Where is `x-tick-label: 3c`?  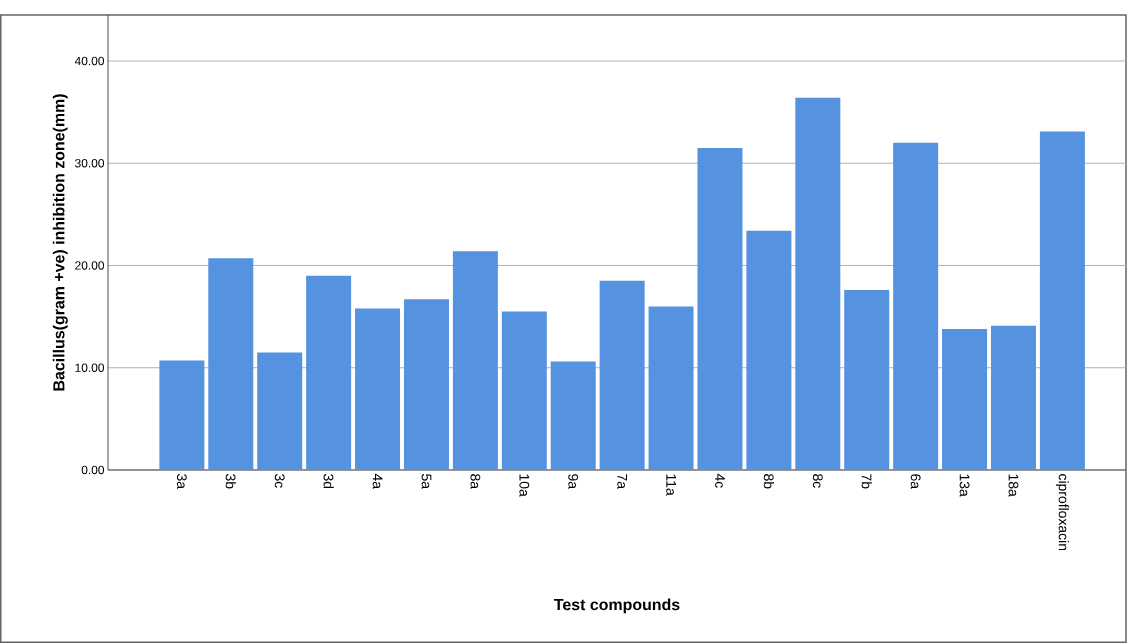 x-tick-label: 3c is located at coordinates (279, 481).